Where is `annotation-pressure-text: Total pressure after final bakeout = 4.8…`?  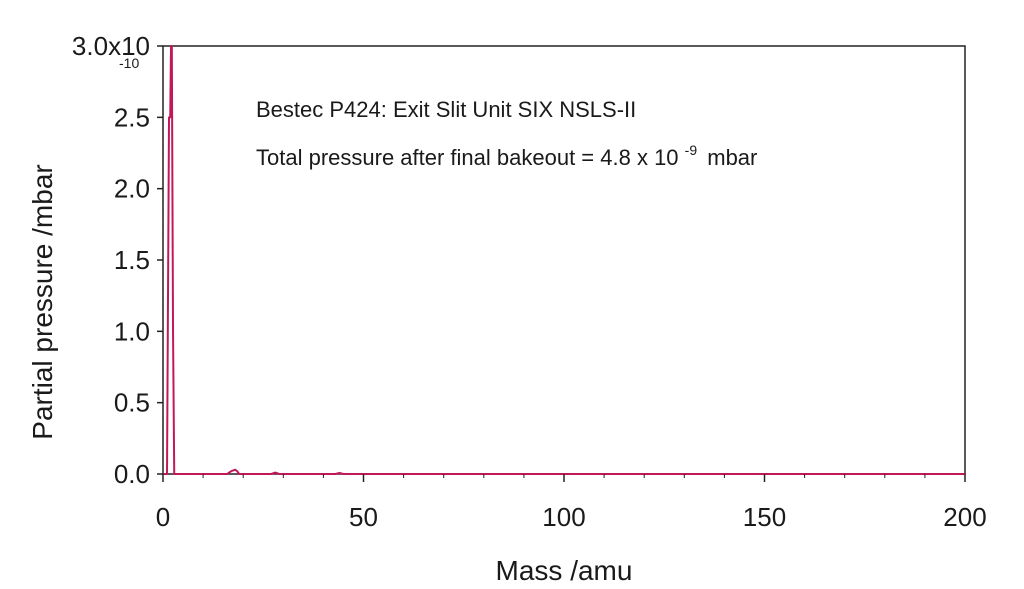
annotation-pressure-text: Total pressure after final bakeout = 4.8… is located at coordinates (467, 157).